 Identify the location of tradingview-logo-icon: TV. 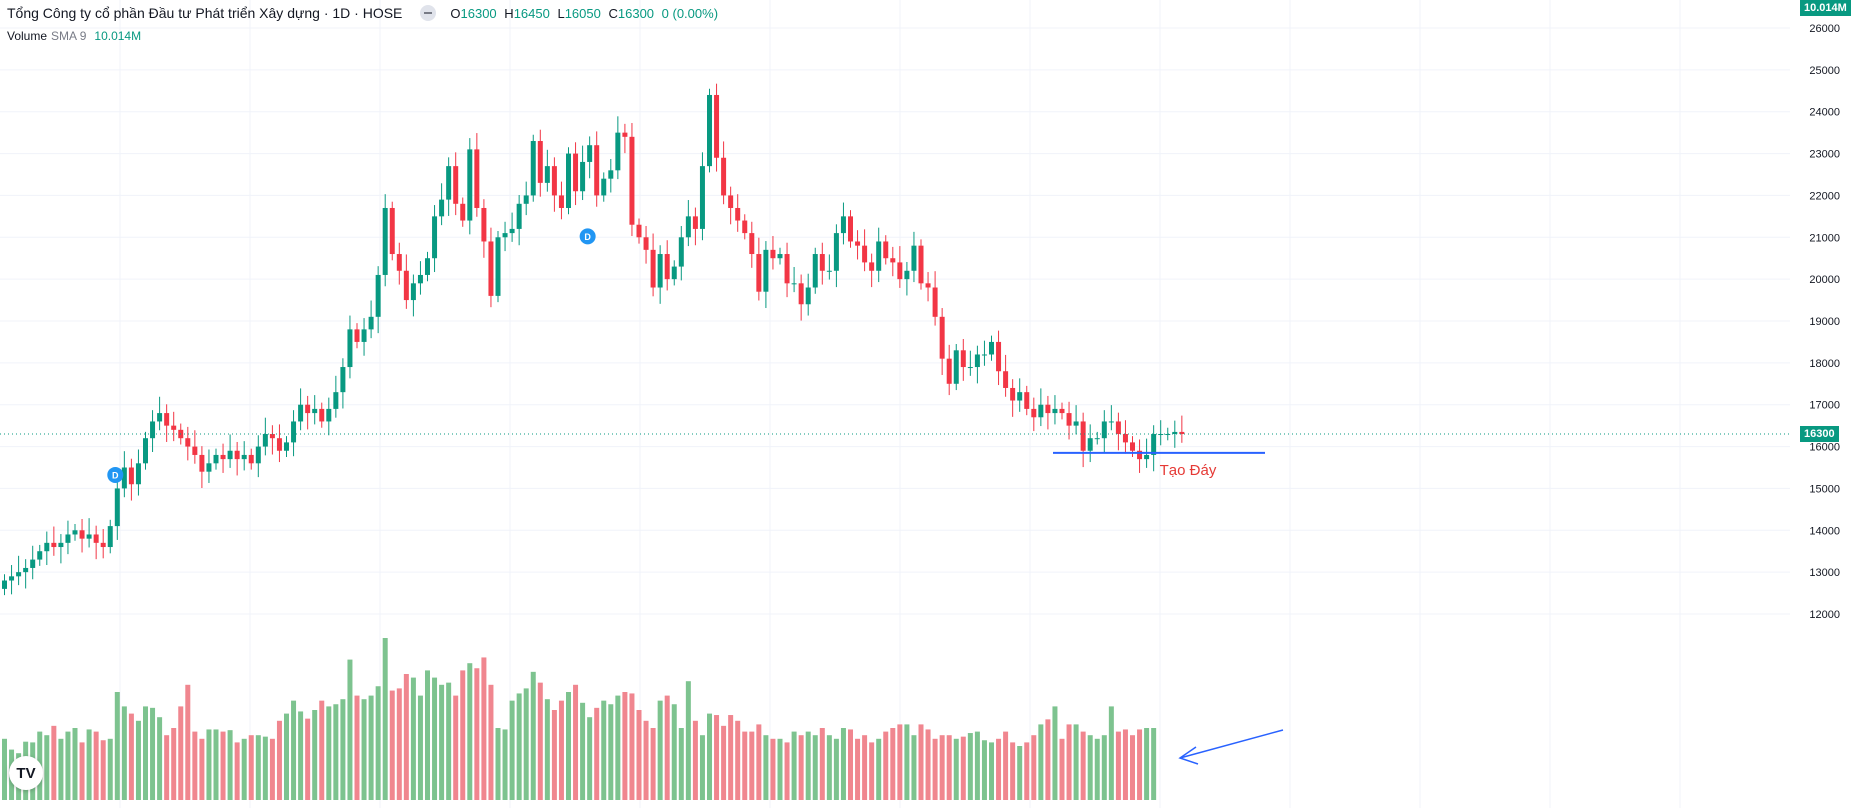
(26, 773).